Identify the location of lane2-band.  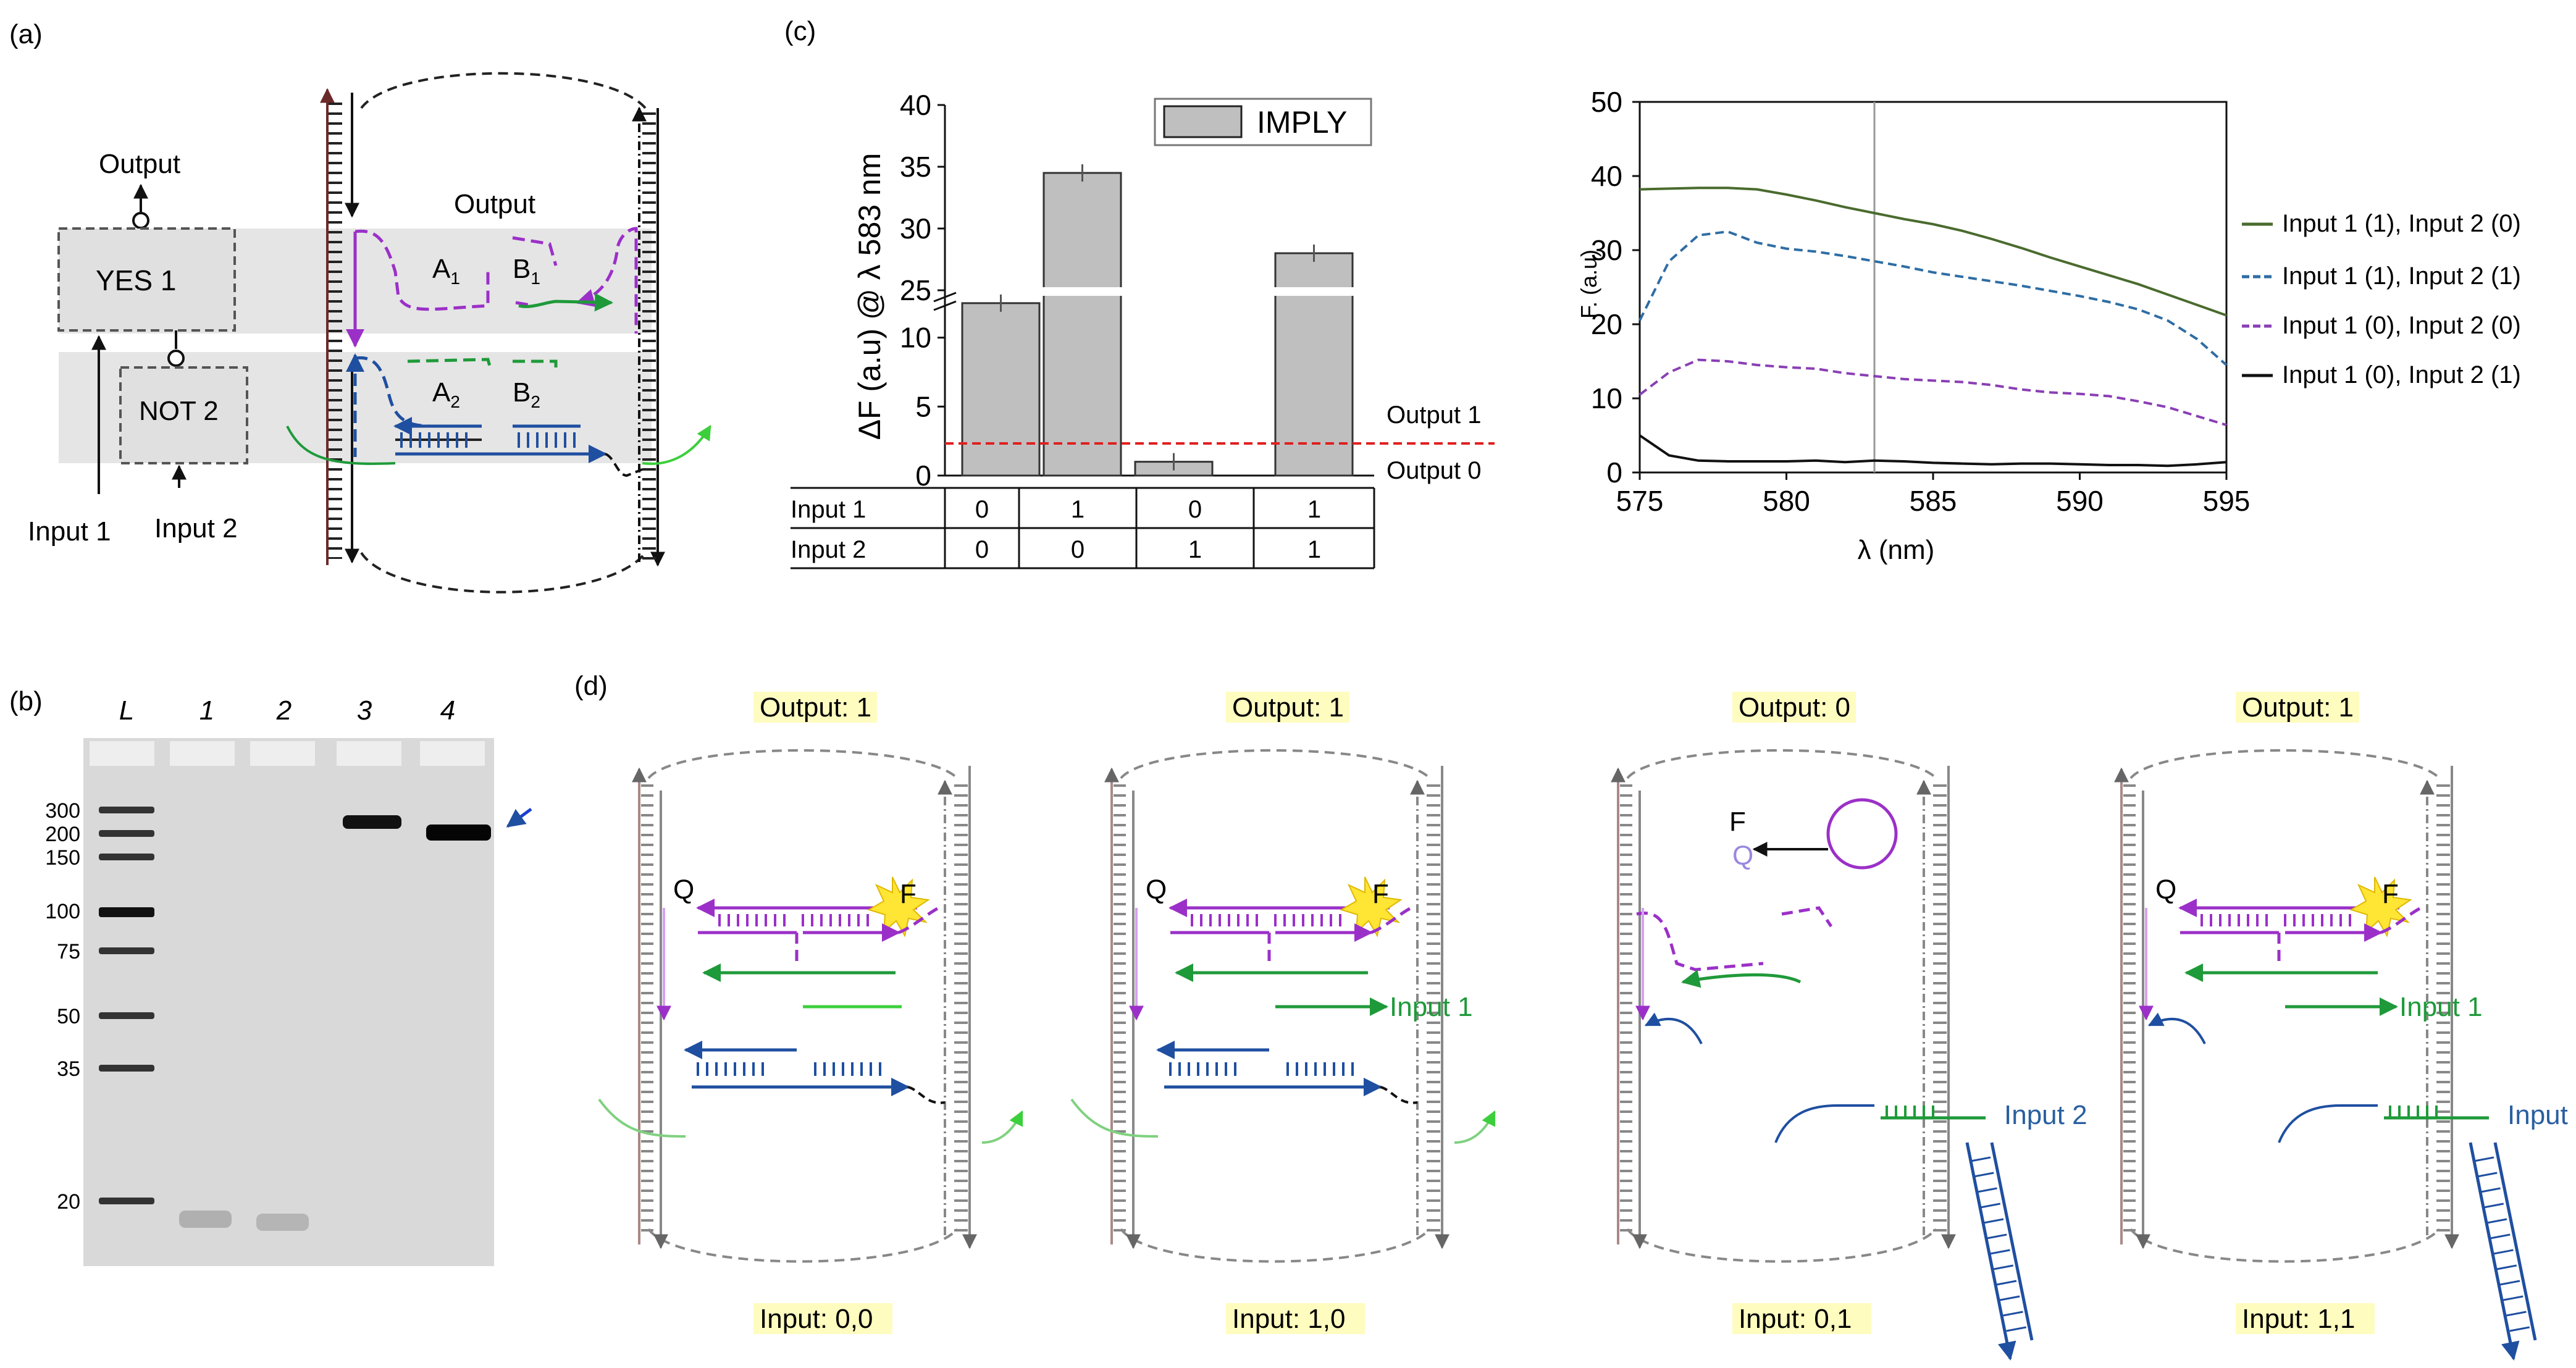
(282, 1222).